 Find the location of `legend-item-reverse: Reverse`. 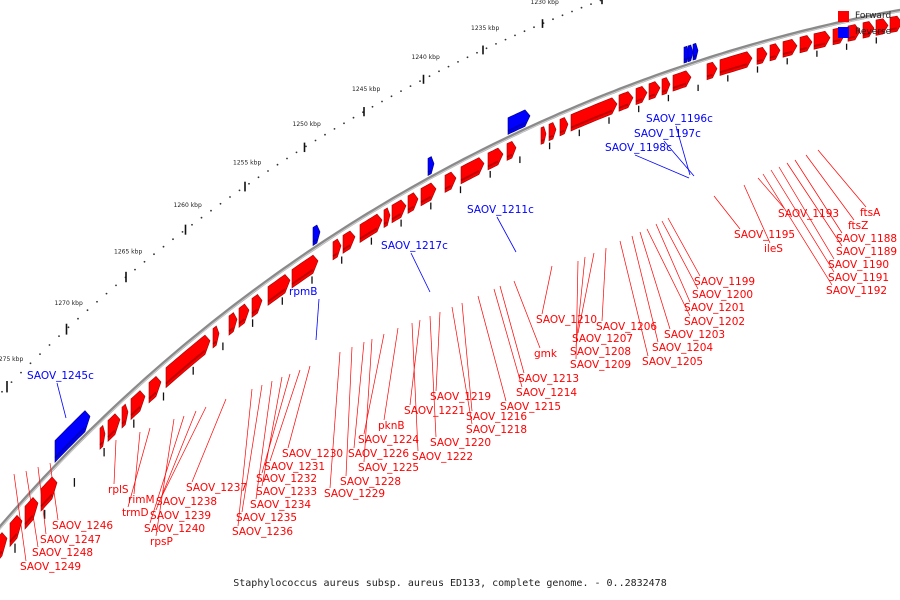

legend-item-reverse: Reverse is located at coordinates (864, 32).